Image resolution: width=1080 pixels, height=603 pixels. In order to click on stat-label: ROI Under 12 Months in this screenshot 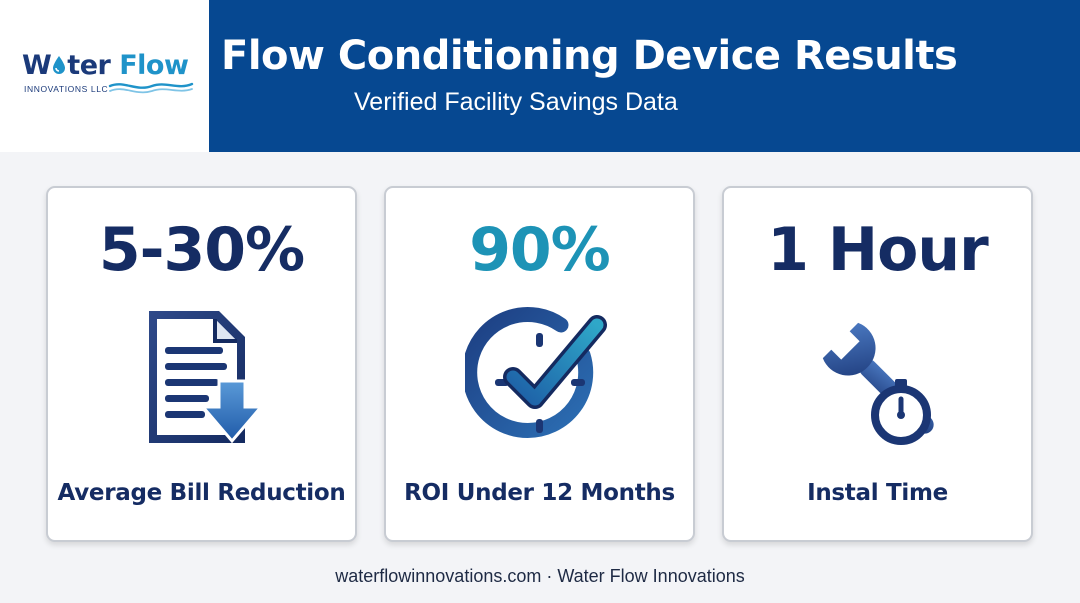, I will do `click(539, 493)`.